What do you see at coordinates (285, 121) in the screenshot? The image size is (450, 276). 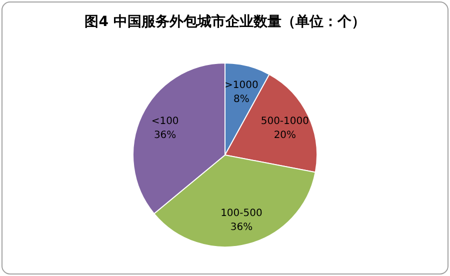 I see `slice-label: 500-1000` at bounding box center [285, 121].